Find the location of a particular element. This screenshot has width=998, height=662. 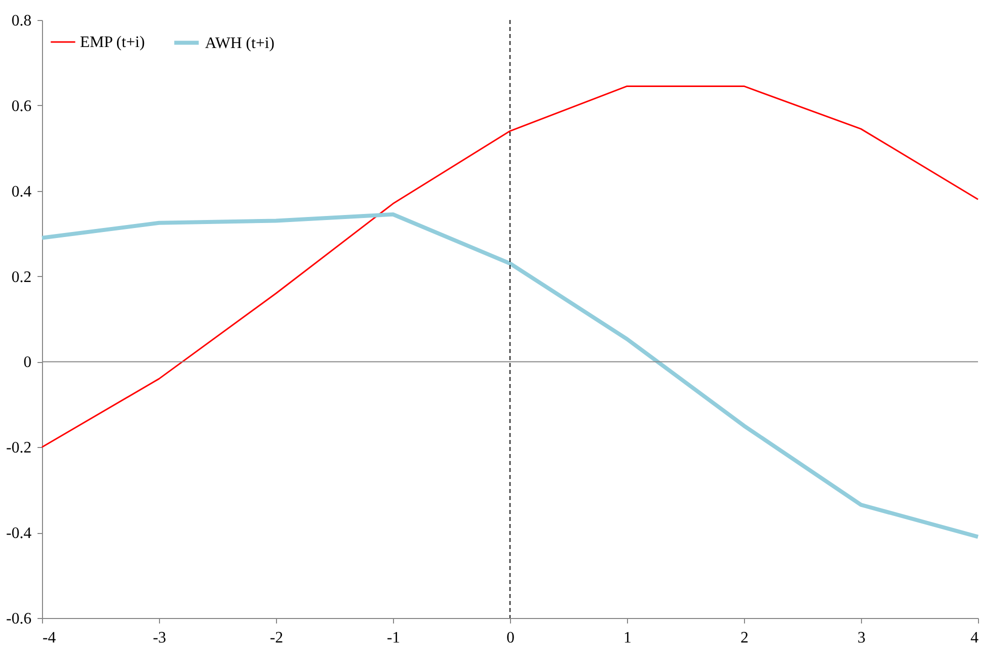

y-tick-label: -0.2 is located at coordinates (19, 448).